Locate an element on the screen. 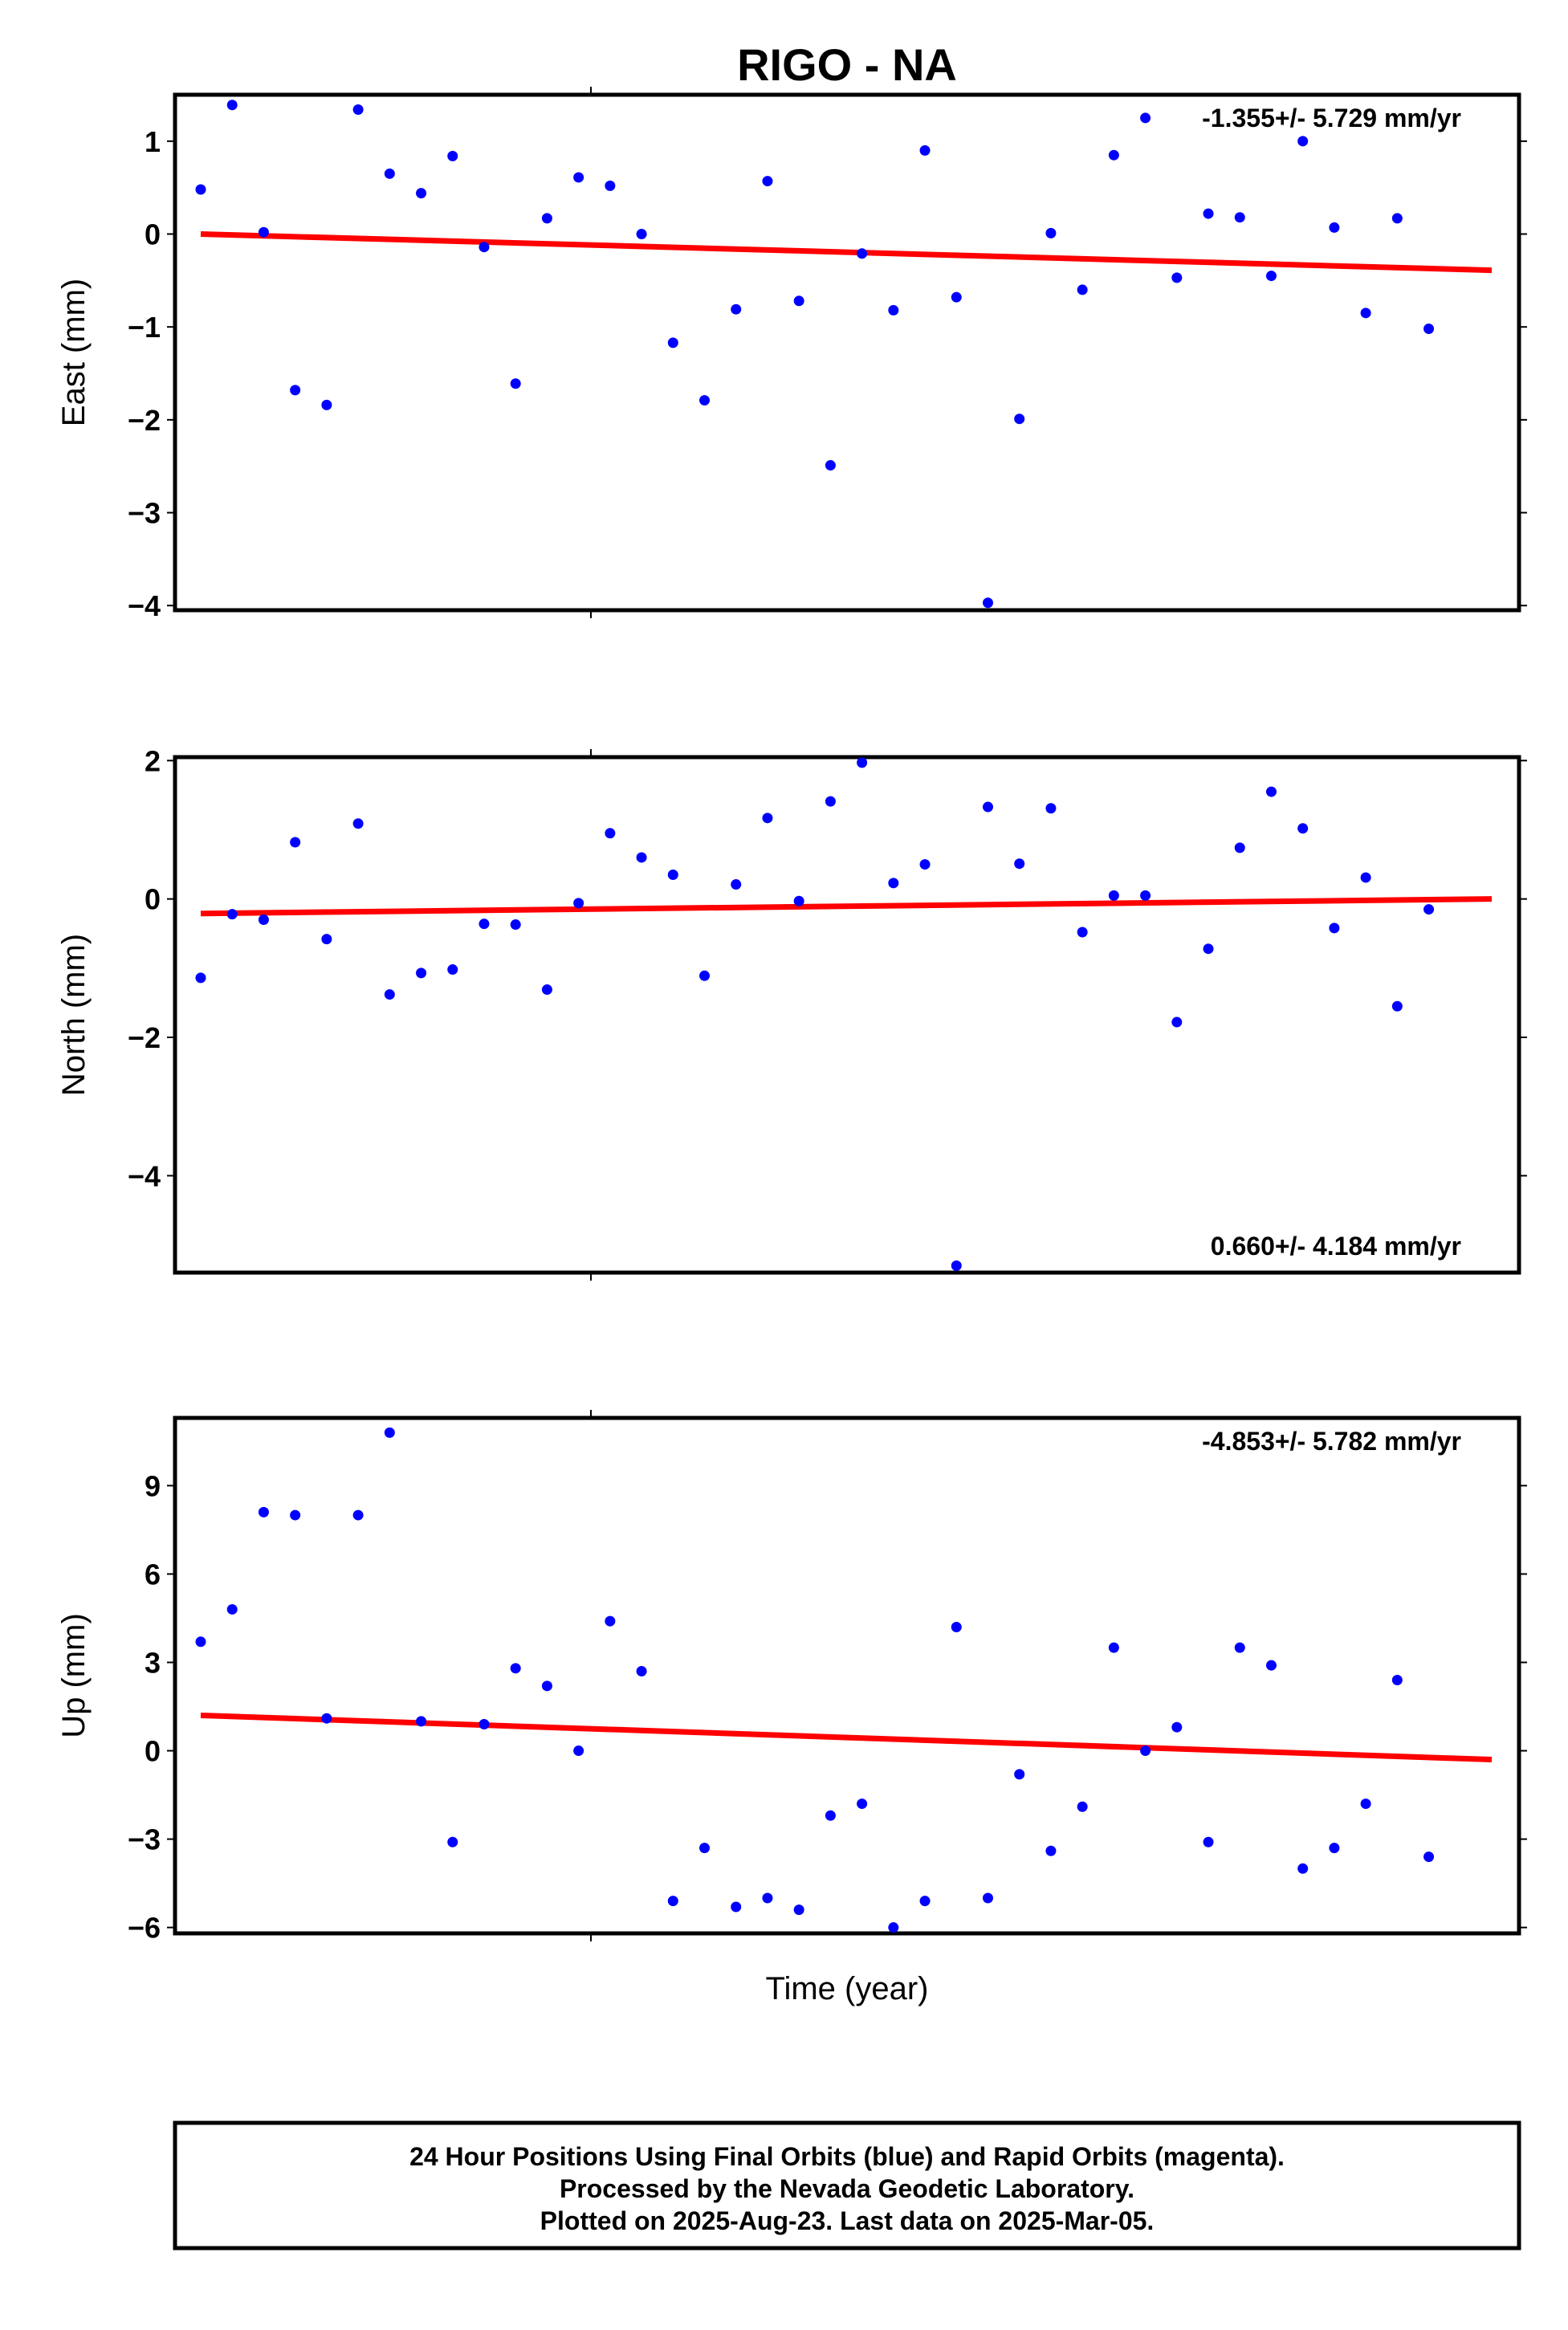 Image resolution: width=1568 pixels, height=2330 pixels. panel-north-ytick-label: −2 is located at coordinates (144, 1037).